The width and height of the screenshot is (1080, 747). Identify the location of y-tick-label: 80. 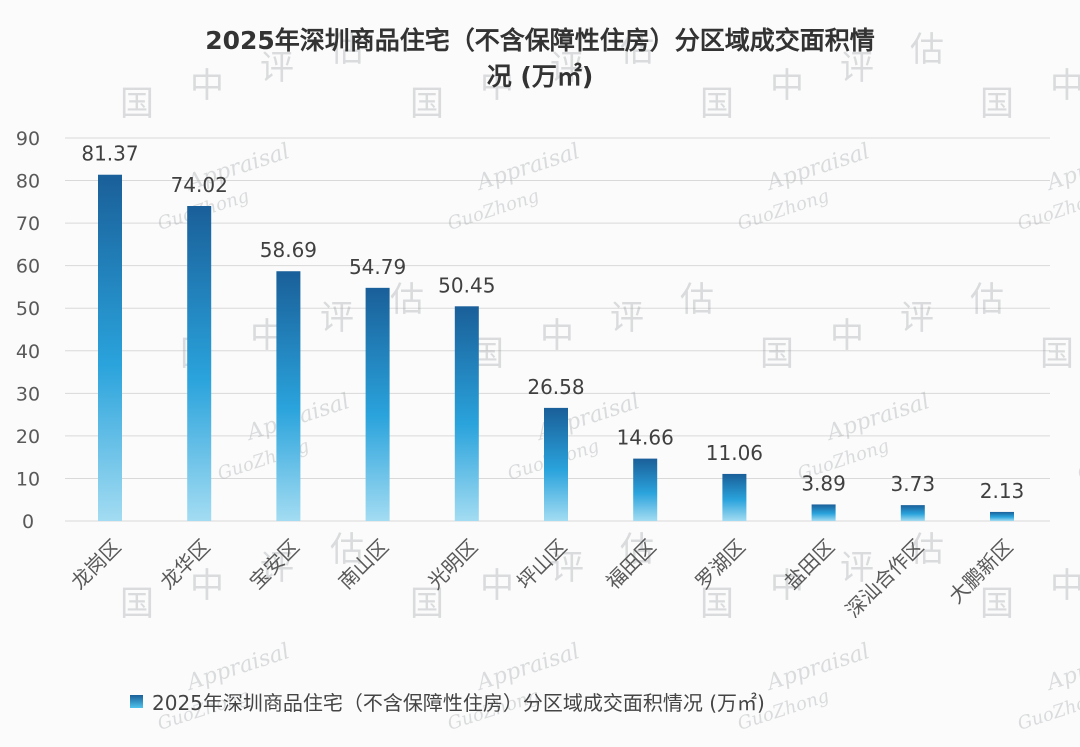
(28, 182).